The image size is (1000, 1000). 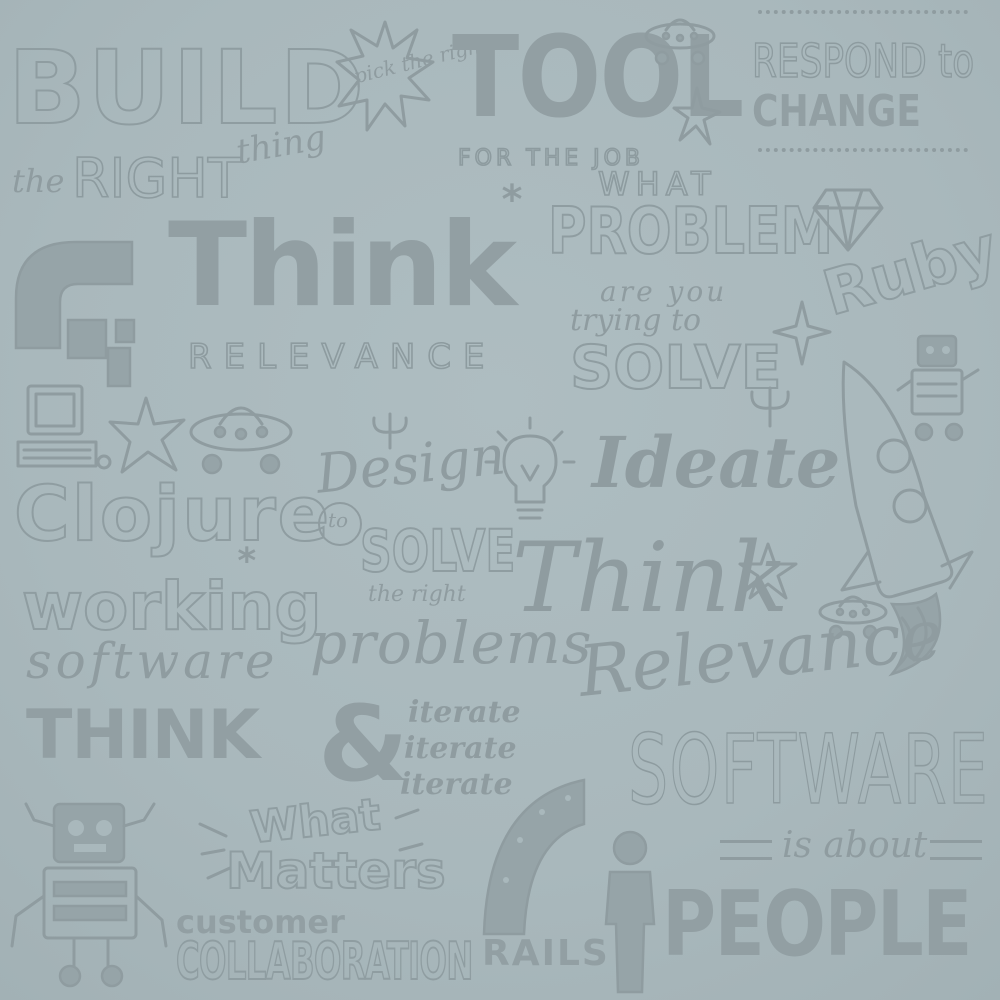 I want to click on ampersand-mark: &, so click(x=363, y=744).